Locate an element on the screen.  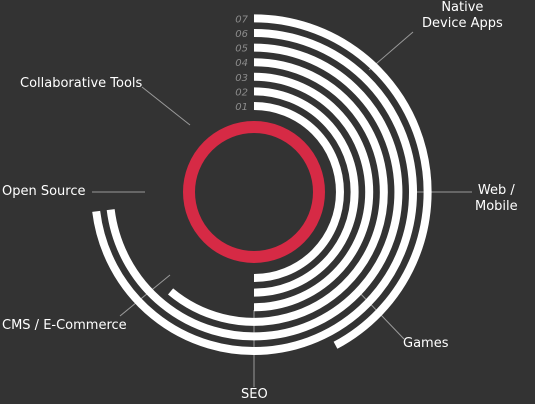
ring-number-03: 03 is located at coordinates (241, 78).